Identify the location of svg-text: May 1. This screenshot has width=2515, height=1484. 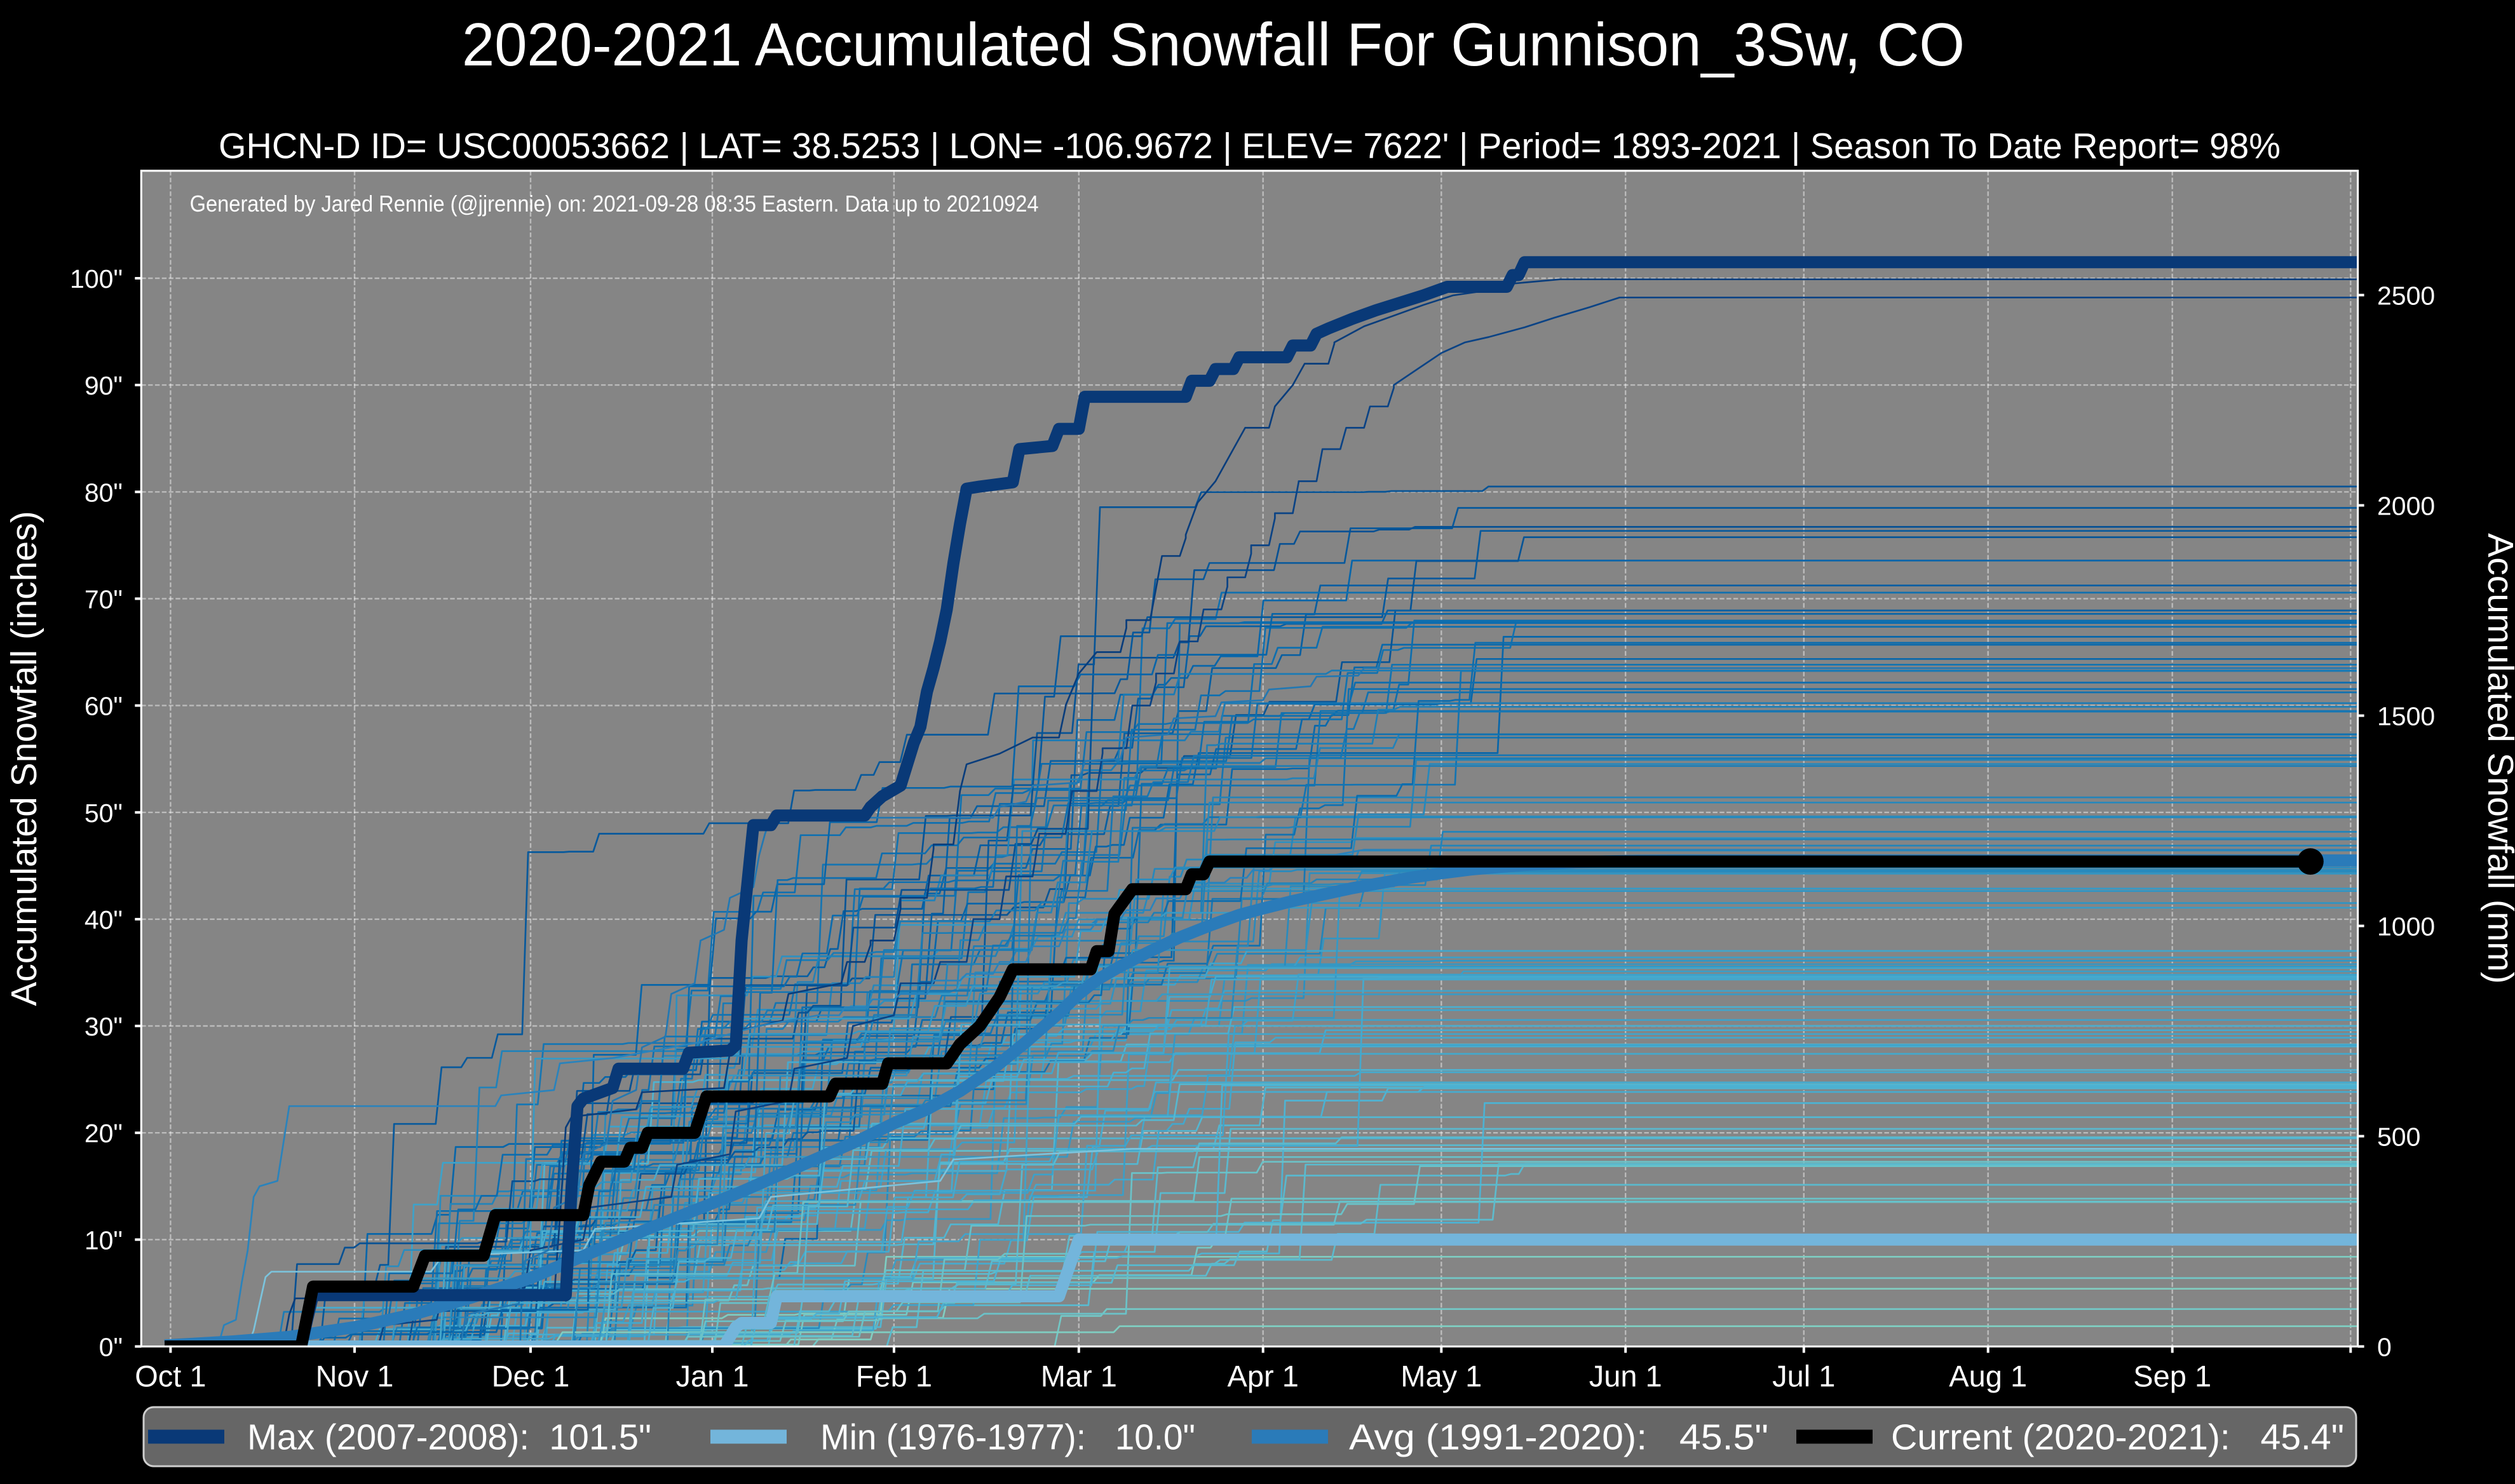
(1441, 1376).